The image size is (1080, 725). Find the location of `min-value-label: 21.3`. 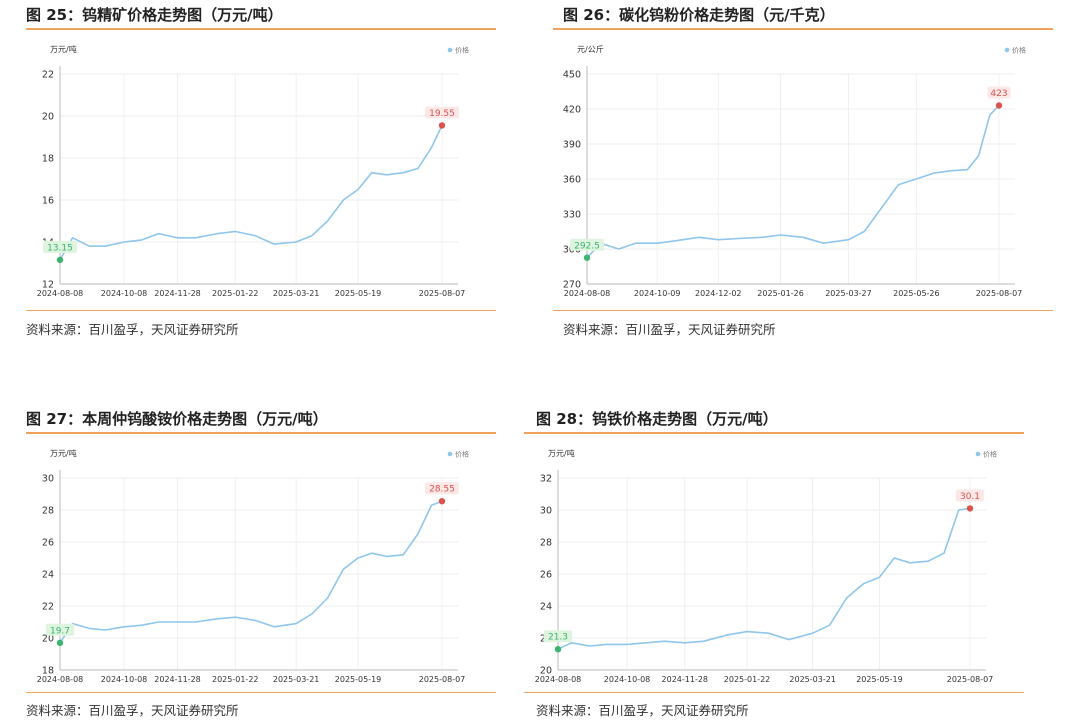

min-value-label: 21.3 is located at coordinates (558, 638).